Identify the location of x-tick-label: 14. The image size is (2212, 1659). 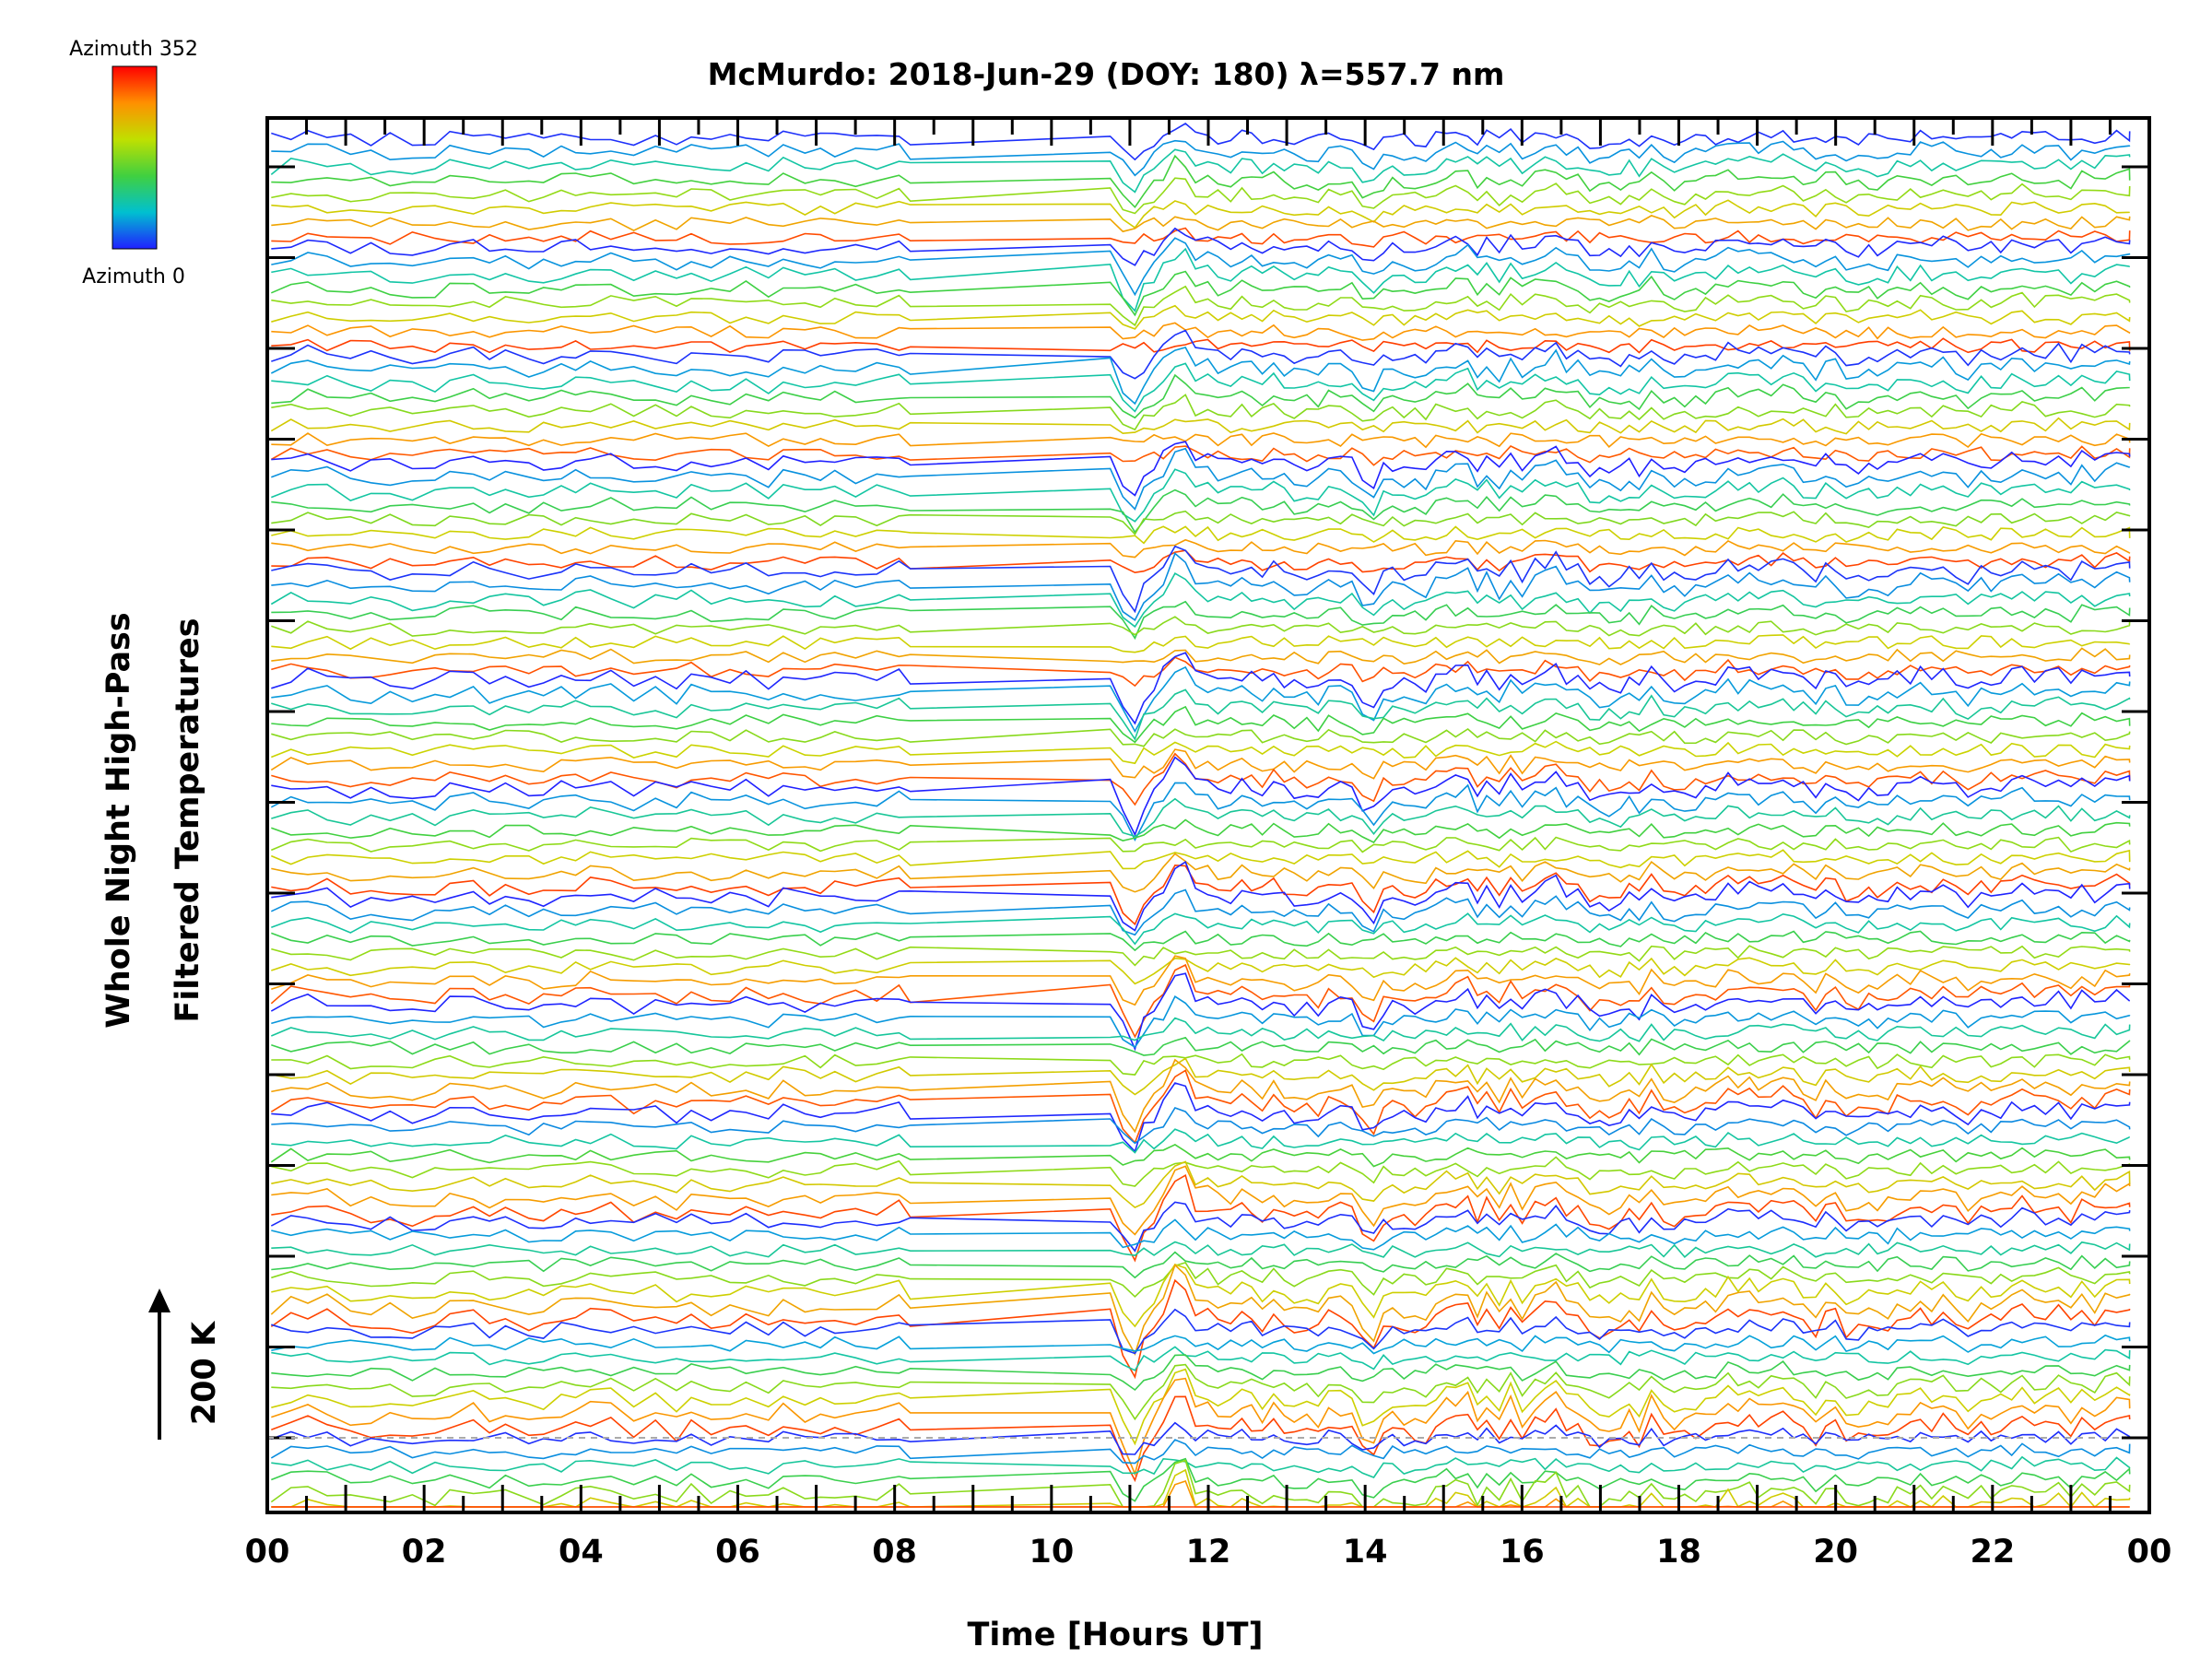
(1365, 1552).